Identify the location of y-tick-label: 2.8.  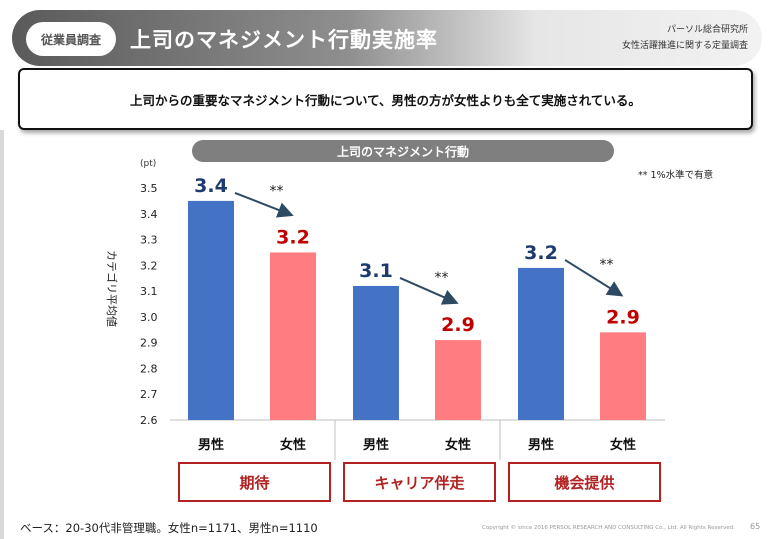
(149, 368).